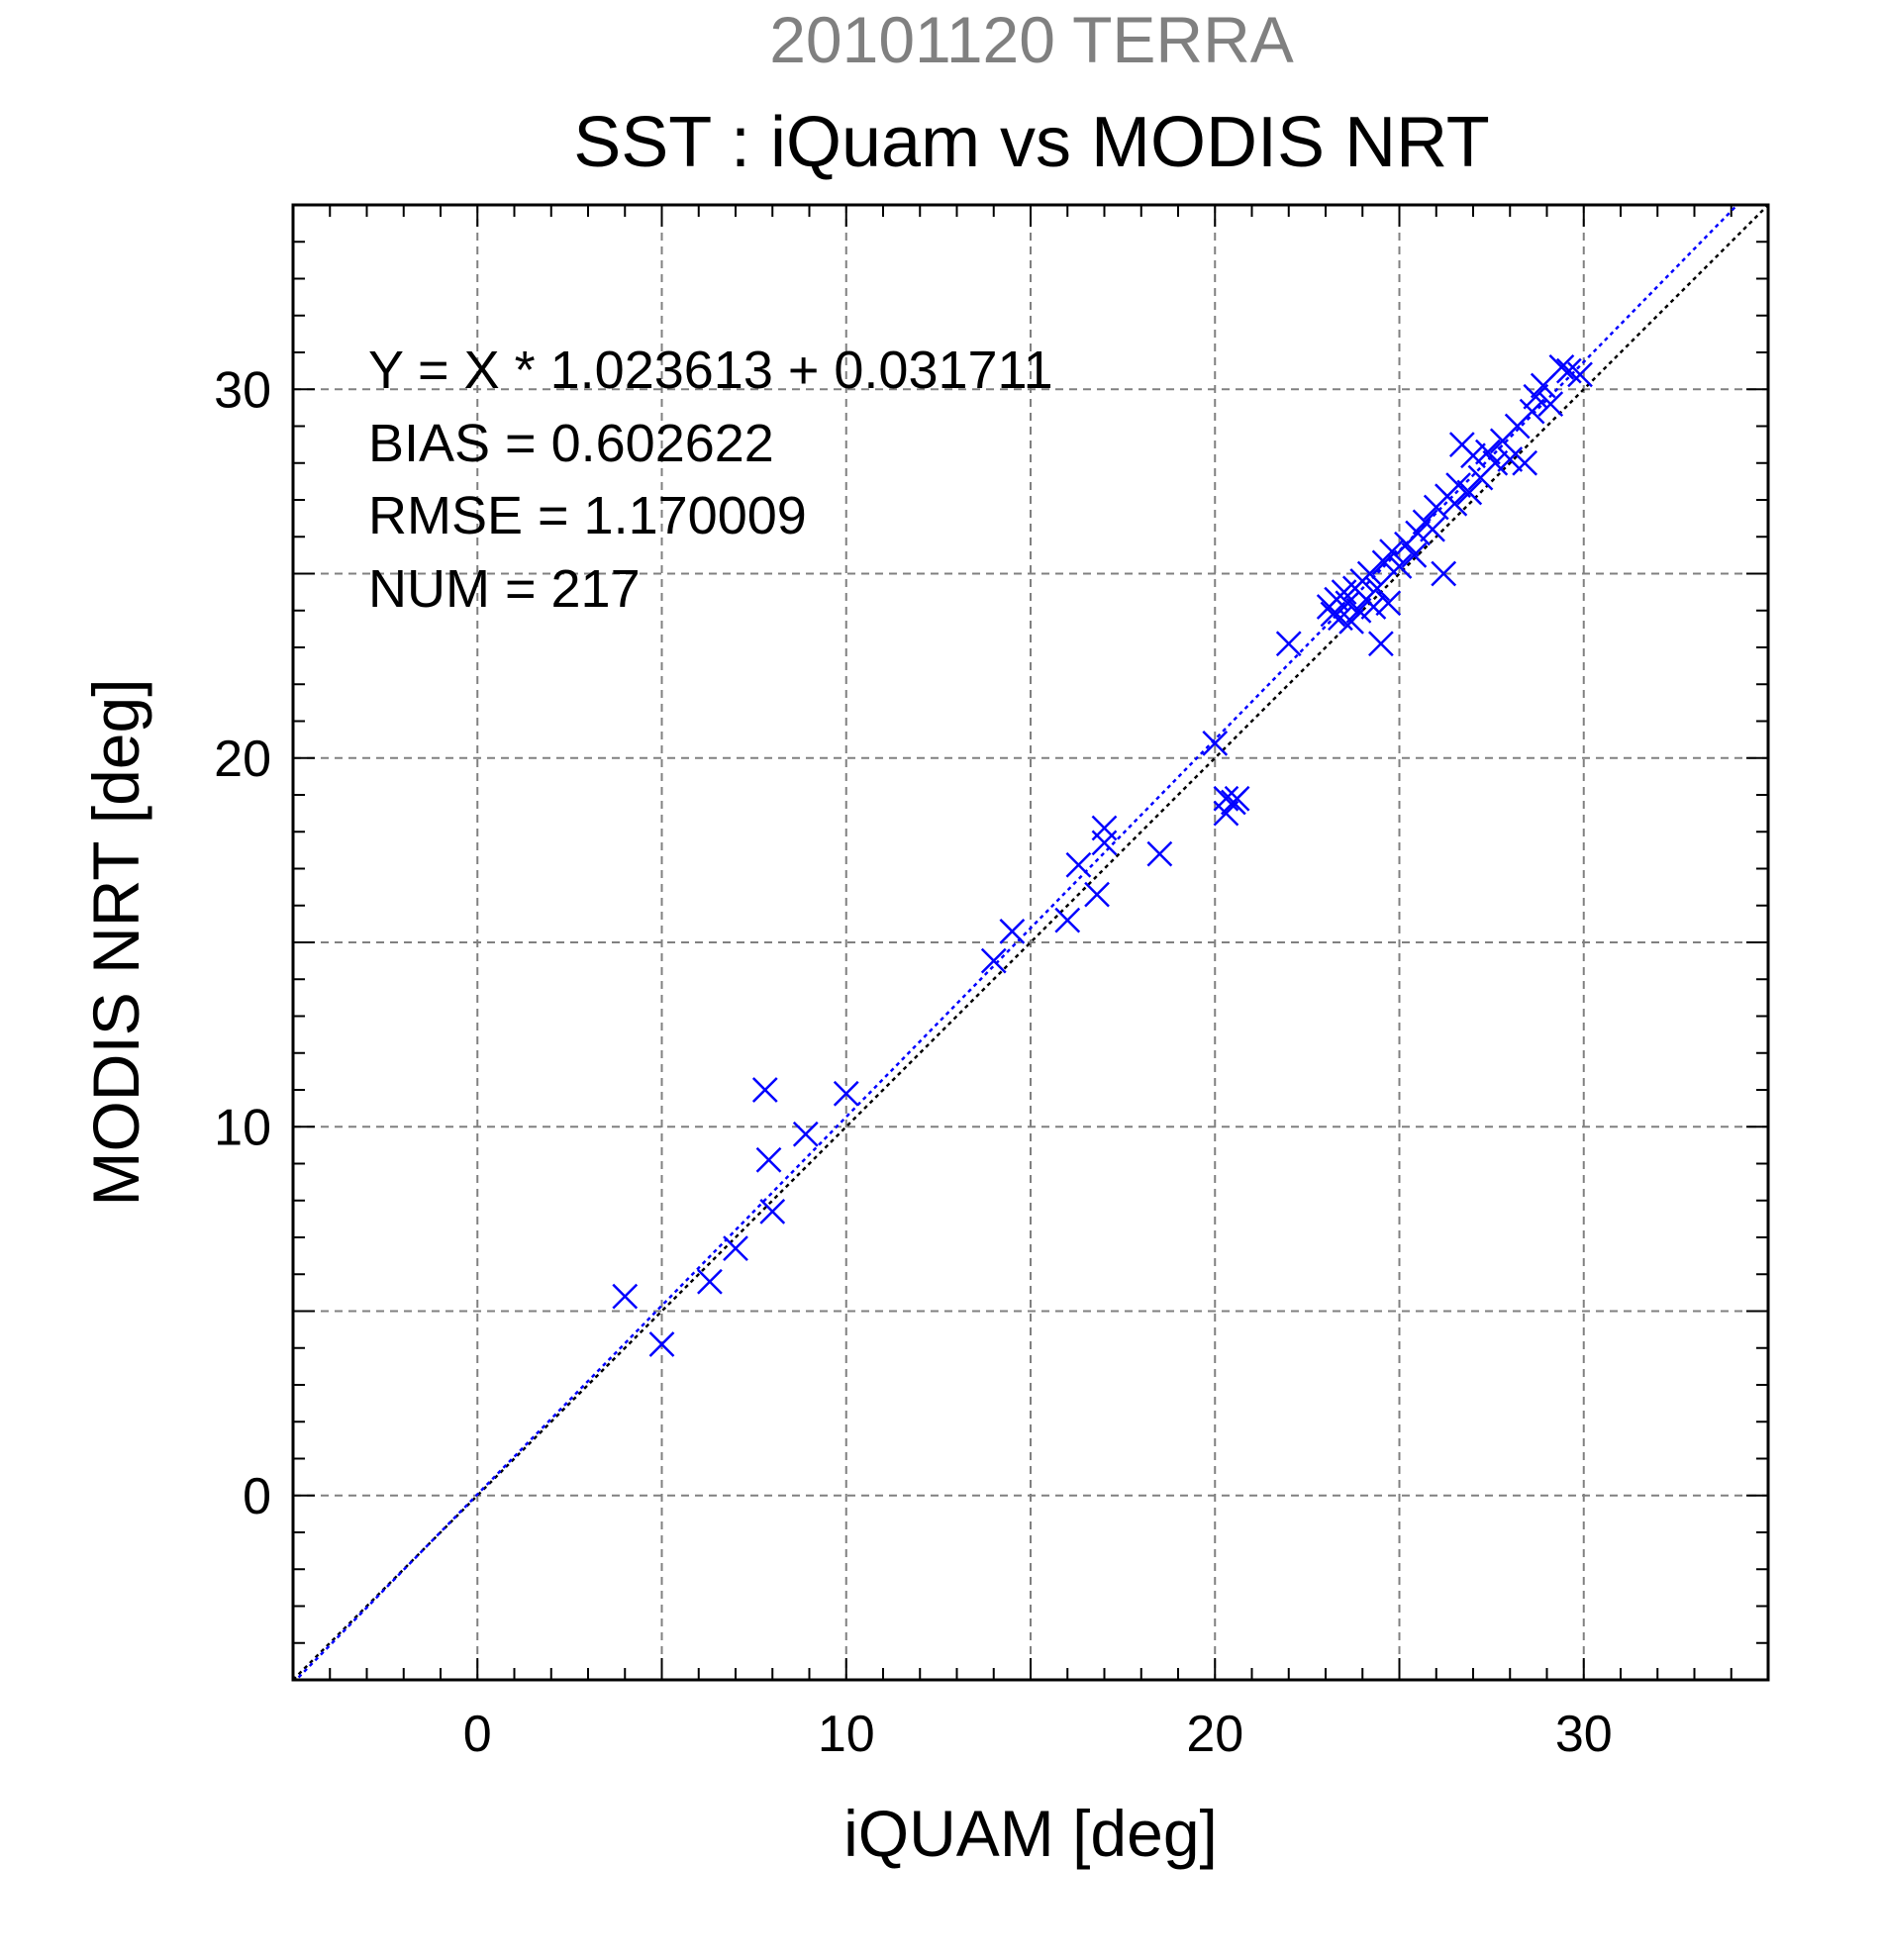 Image resolution: width=1881 pixels, height=1960 pixels. What do you see at coordinates (115, 942) in the screenshot?
I see `y-axis-label: MODIS NRT [deg]` at bounding box center [115, 942].